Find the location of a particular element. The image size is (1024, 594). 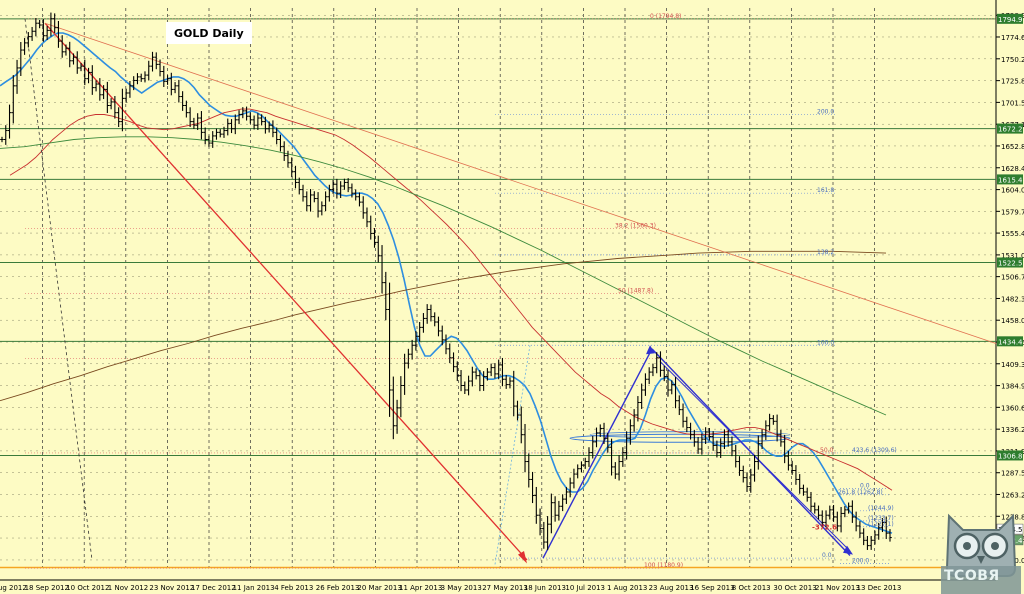

fibonacci-label: 138.2 is located at coordinates (825, 252).